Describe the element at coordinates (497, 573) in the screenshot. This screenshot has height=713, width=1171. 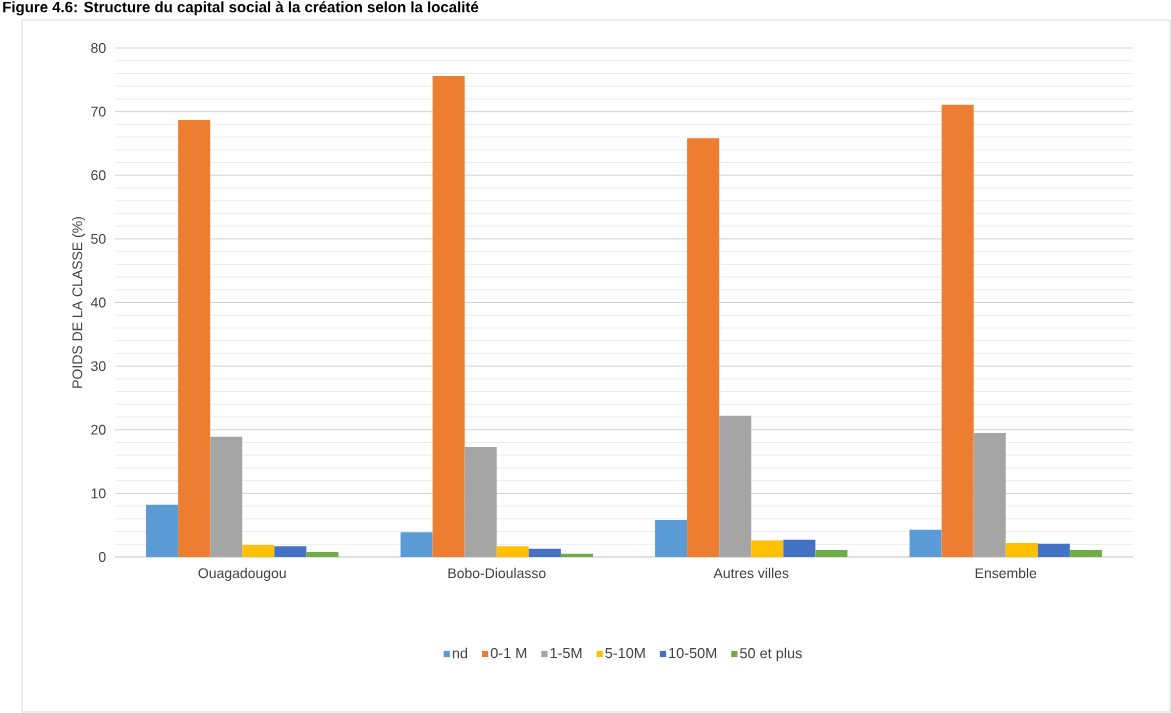
I see `x-tick-label: Bobo-Dioulasso` at that location.